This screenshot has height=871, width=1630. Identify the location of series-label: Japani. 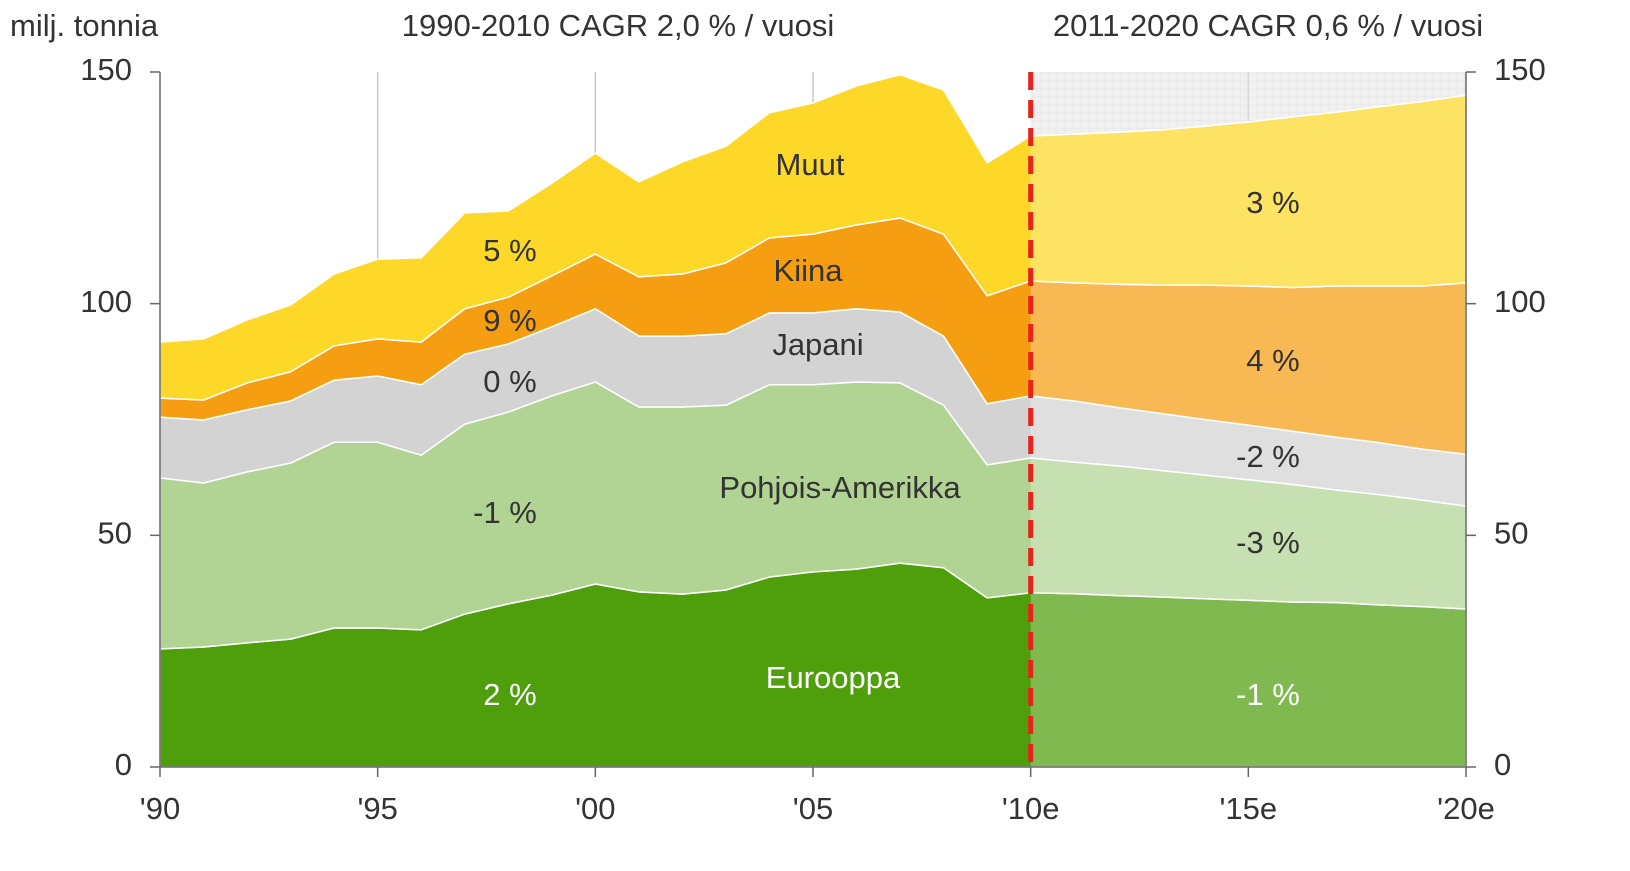
(817, 344).